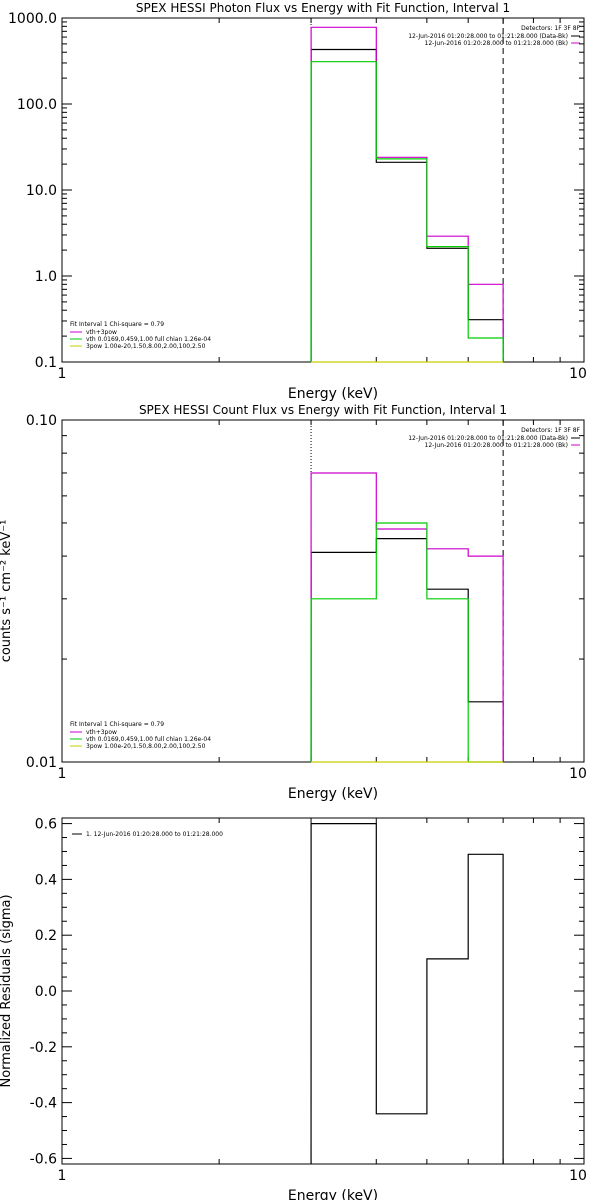 The height and width of the screenshot is (1200, 600). What do you see at coordinates (46, 992) in the screenshot?
I see `y-tick-label: 0.0` at bounding box center [46, 992].